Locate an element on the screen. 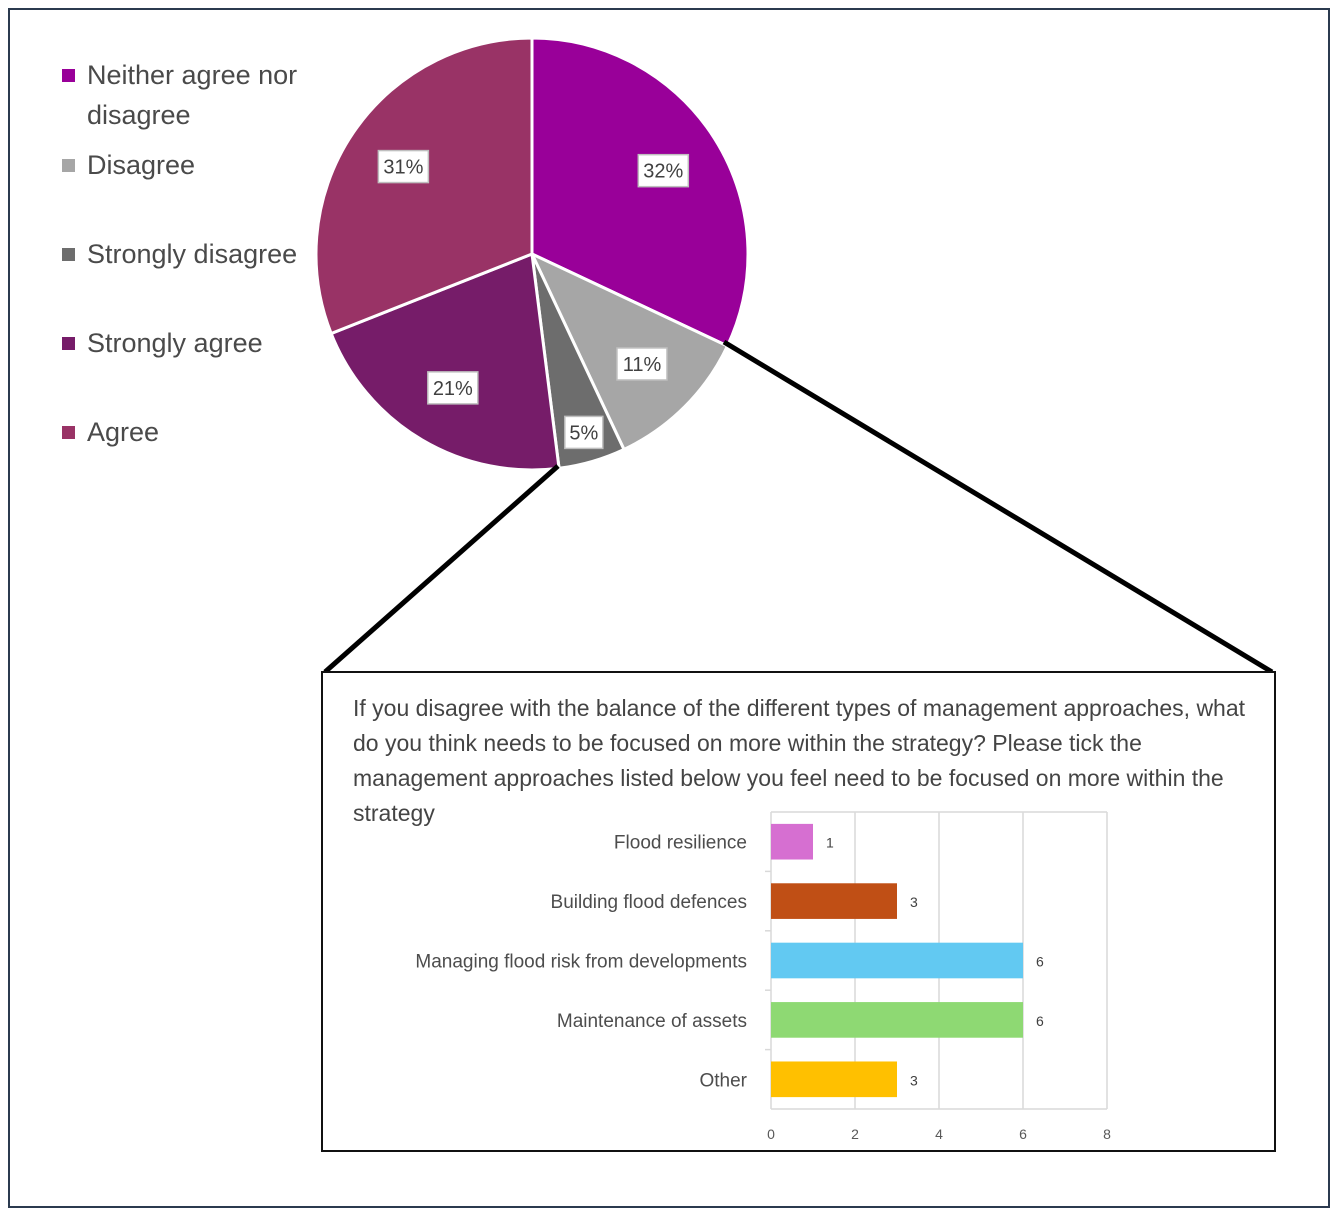  x-tick-label: 6 is located at coordinates (1023, 1134).